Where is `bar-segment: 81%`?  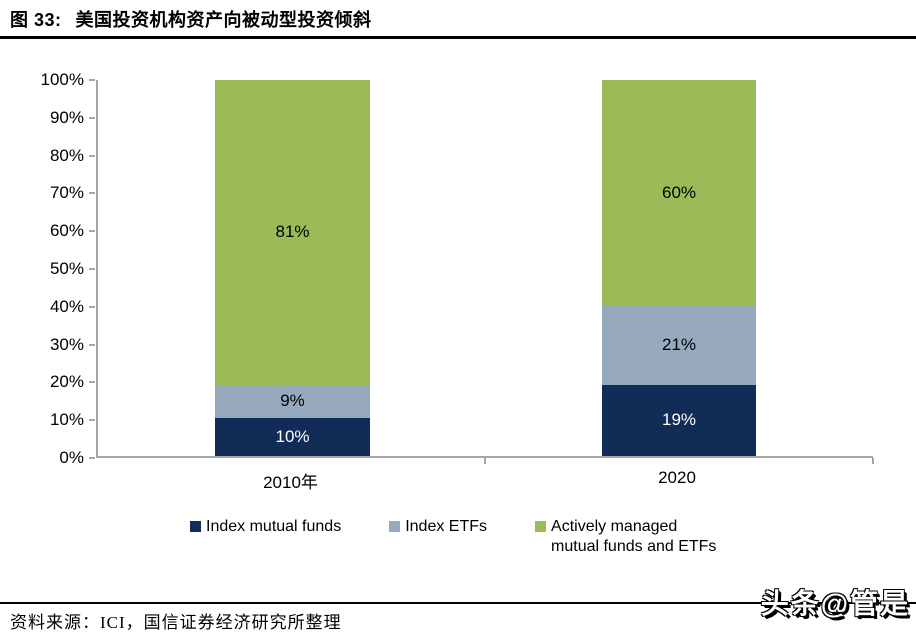
bar-segment: 81% is located at coordinates (292, 232).